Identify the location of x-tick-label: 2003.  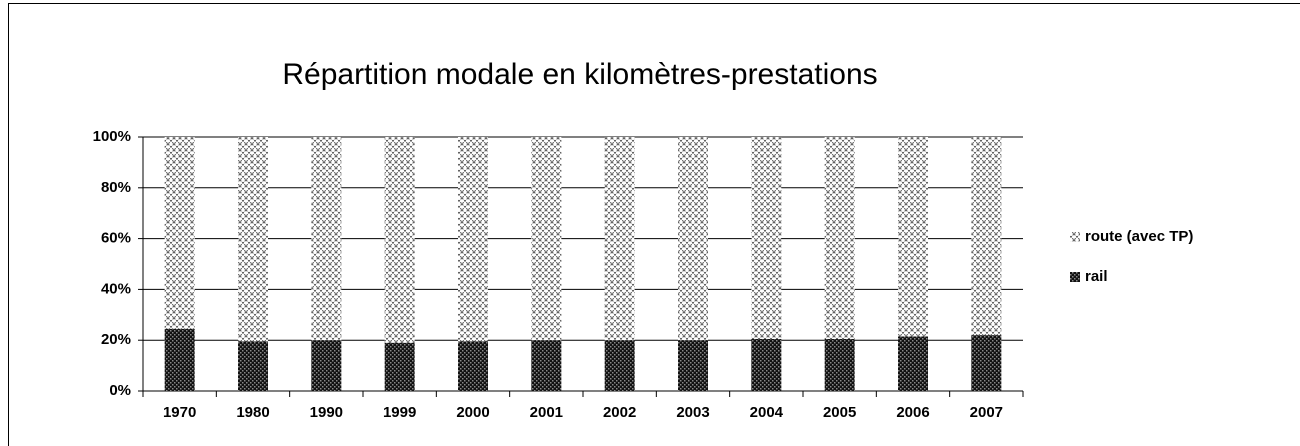
(692, 412).